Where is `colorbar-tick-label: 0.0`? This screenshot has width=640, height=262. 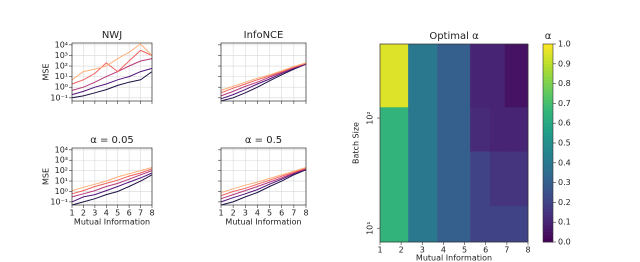
colorbar-tick-label: 0.0 is located at coordinates (564, 242).